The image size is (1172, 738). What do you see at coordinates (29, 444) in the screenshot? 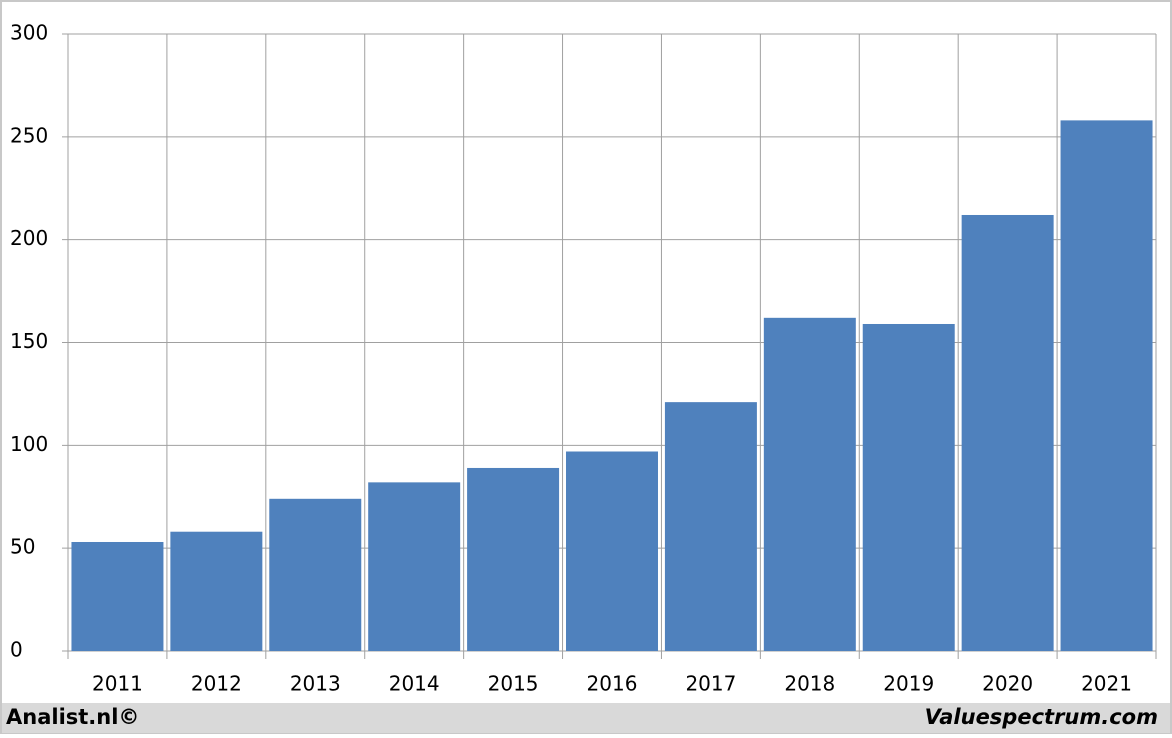
I see `y-tick-label: 100` at bounding box center [29, 444].